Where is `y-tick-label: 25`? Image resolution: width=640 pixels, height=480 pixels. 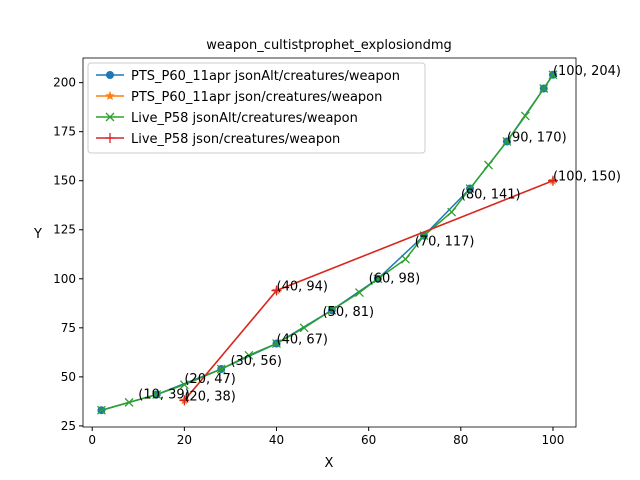 y-tick-label: 25 is located at coordinates (68, 426).